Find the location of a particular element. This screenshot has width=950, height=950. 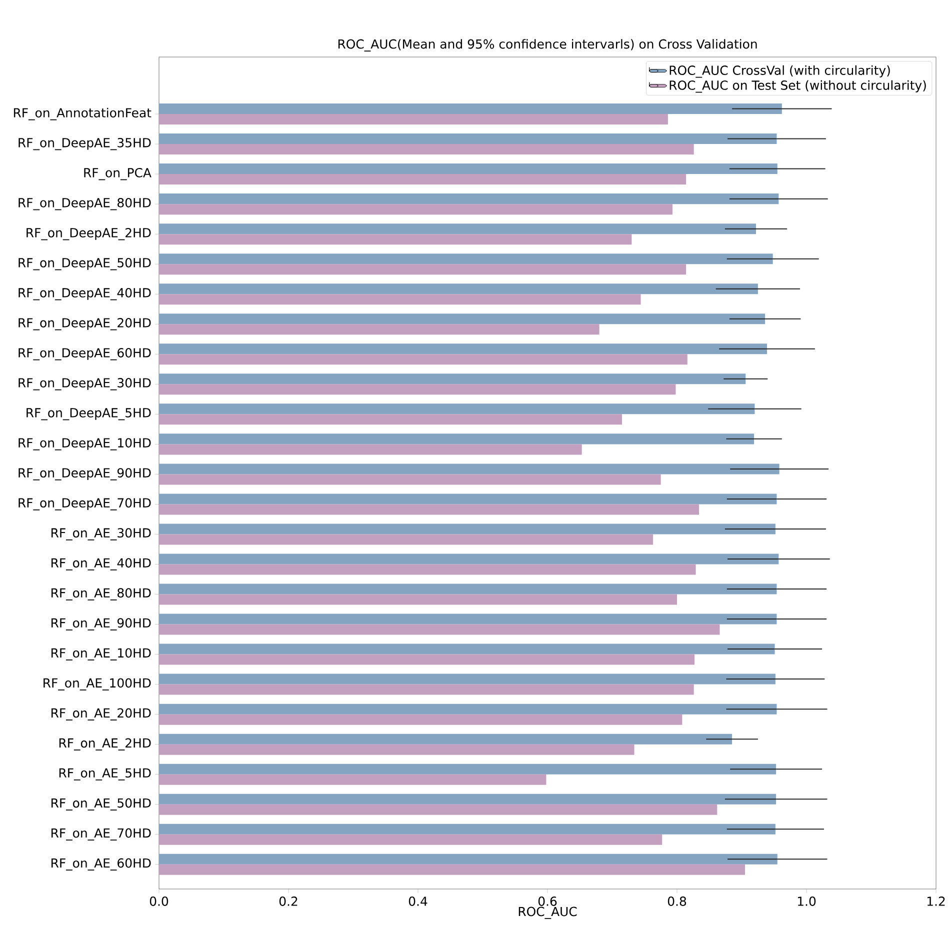

y-tick-label: RF_on_AE_5HD is located at coordinates (105, 774).